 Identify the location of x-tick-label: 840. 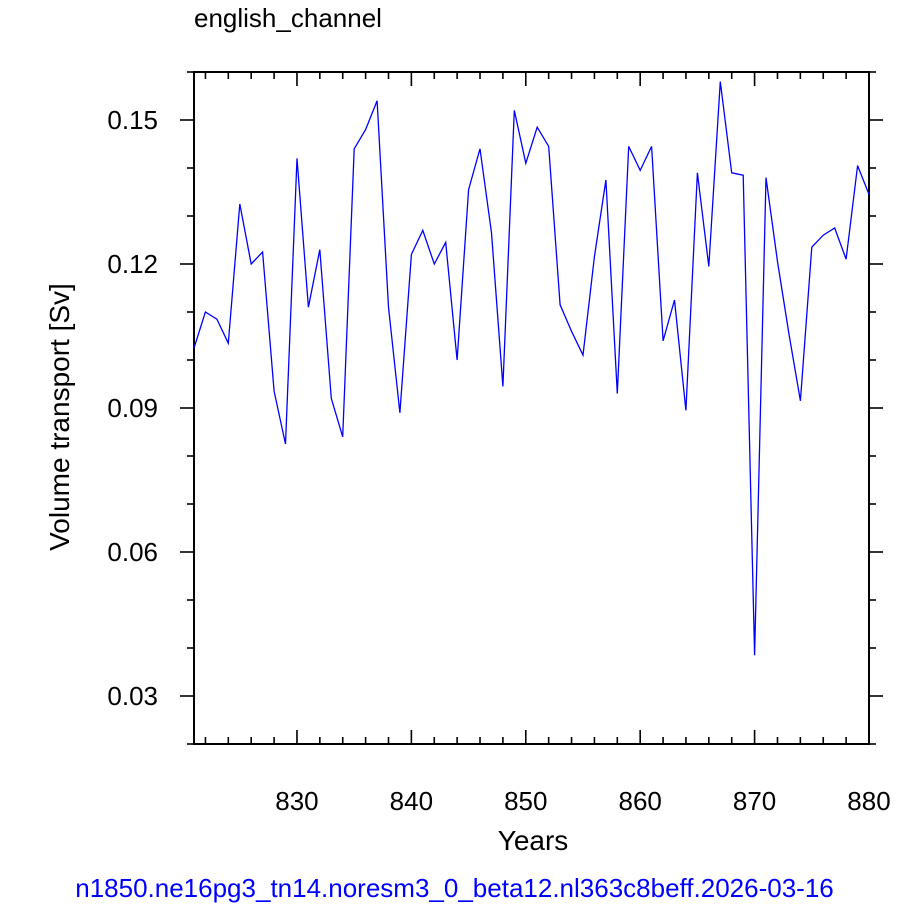
(411, 801).